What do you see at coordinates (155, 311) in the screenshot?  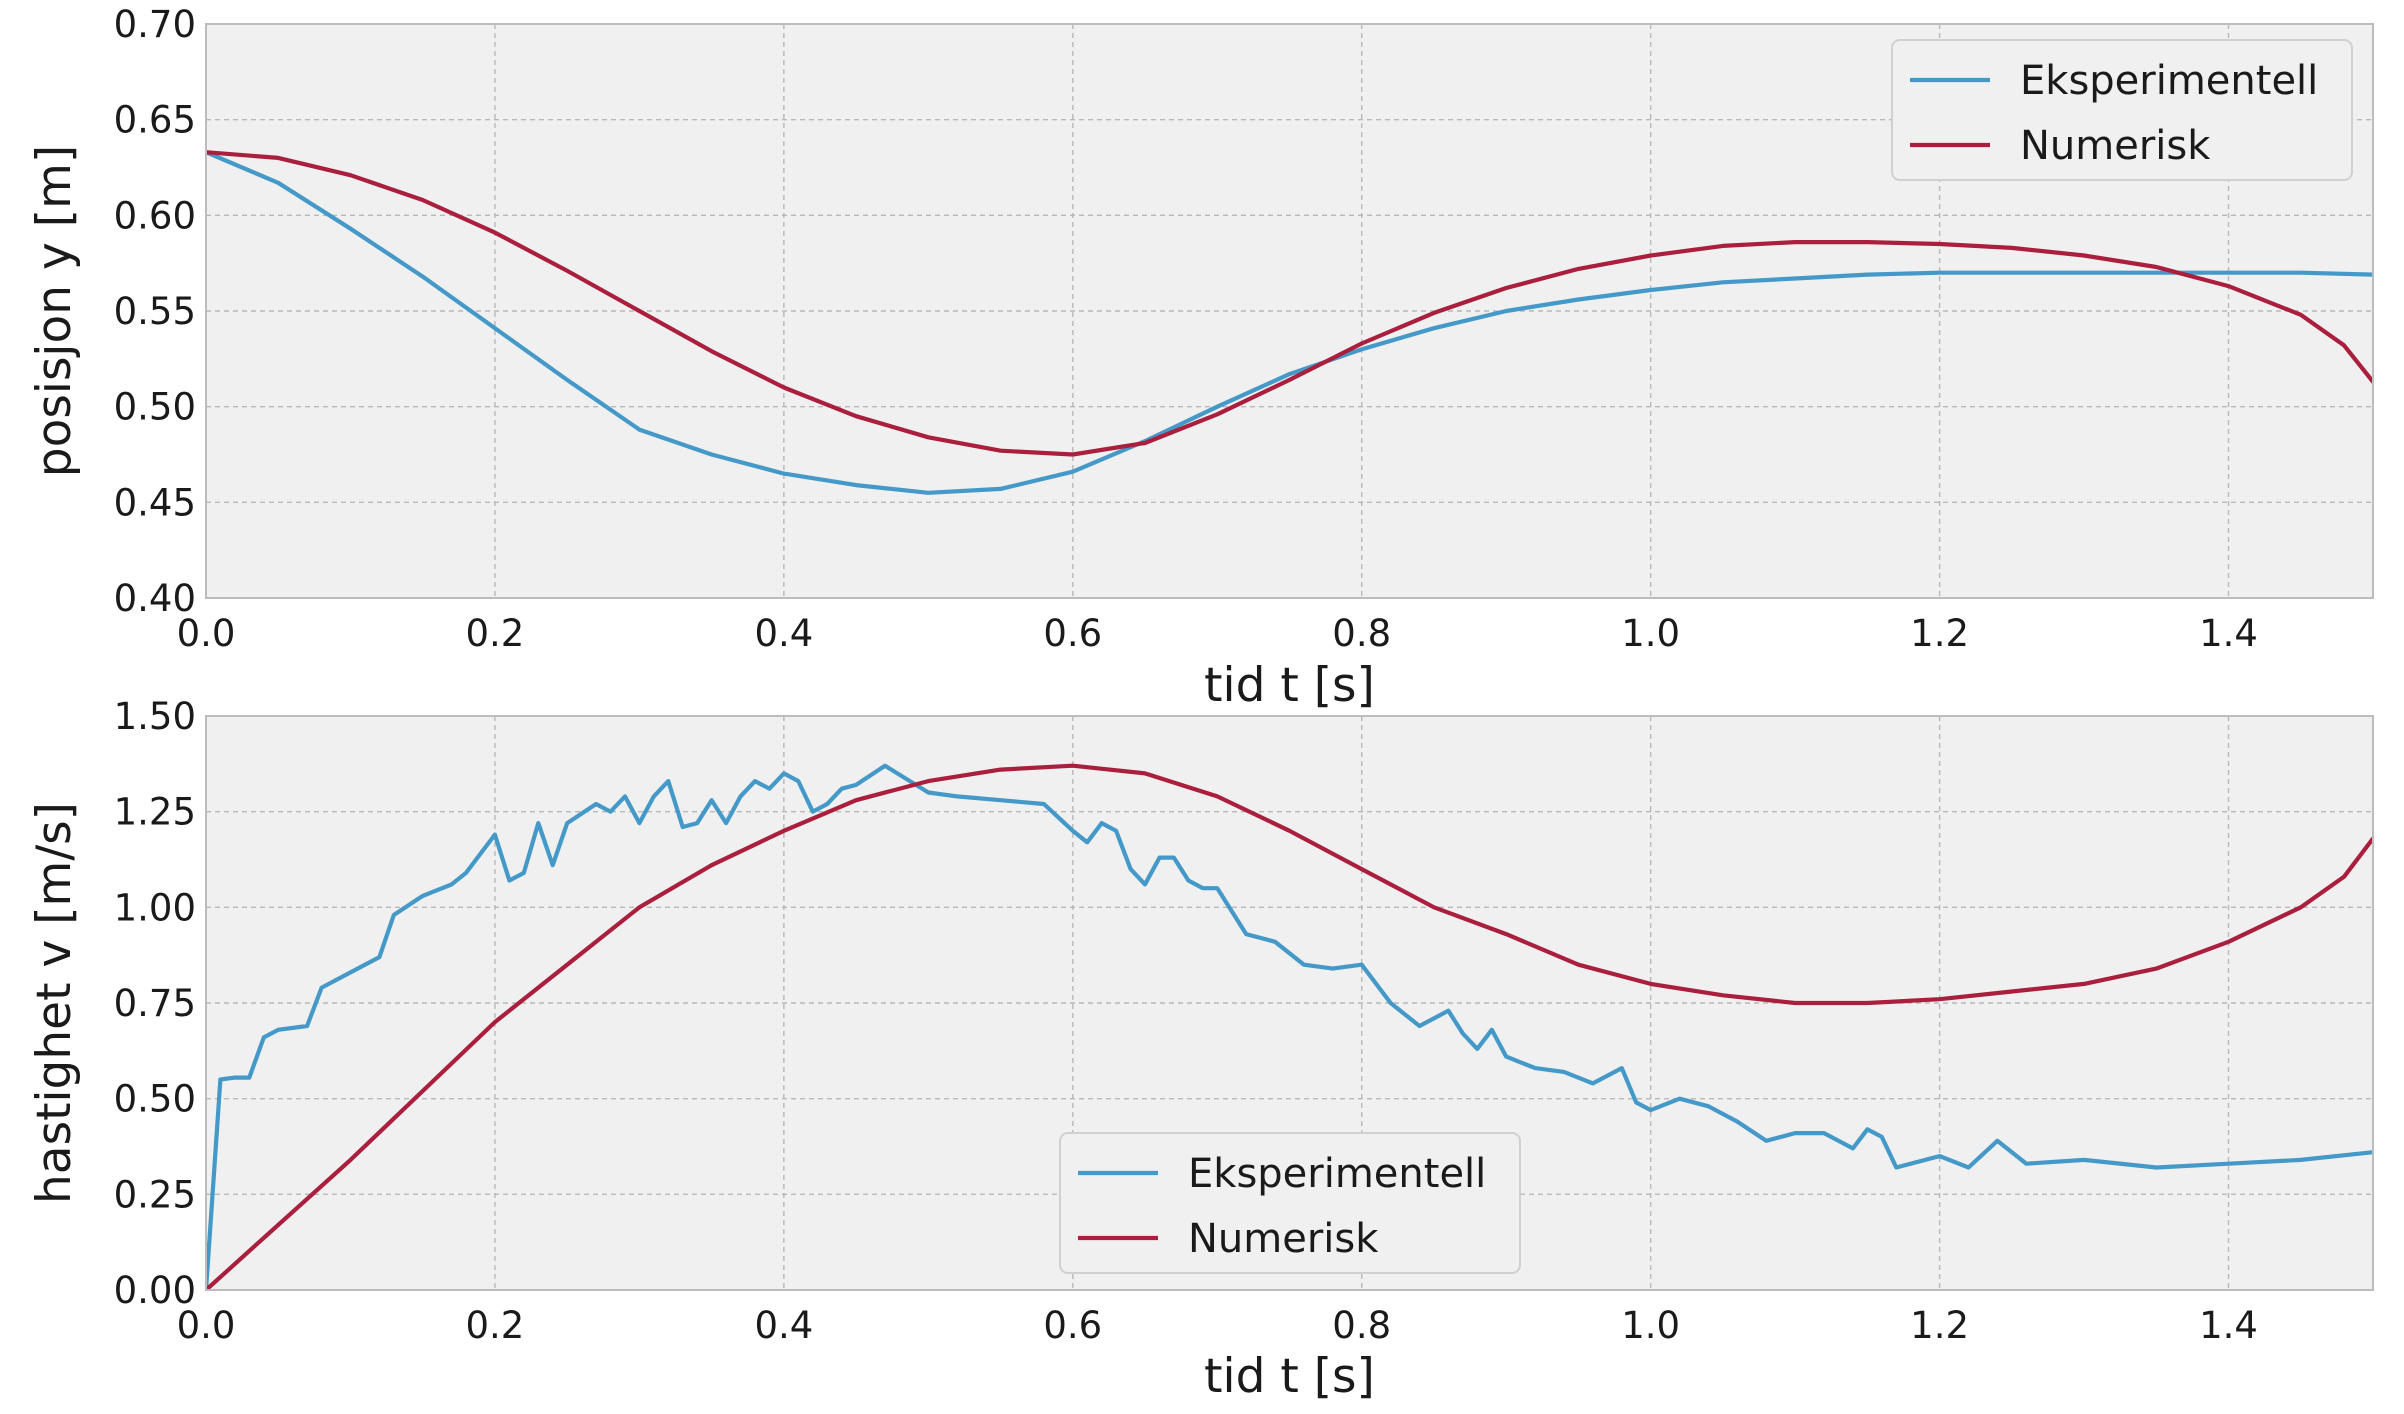 I see `chart-0-y-tick-label: 0.55` at bounding box center [155, 311].